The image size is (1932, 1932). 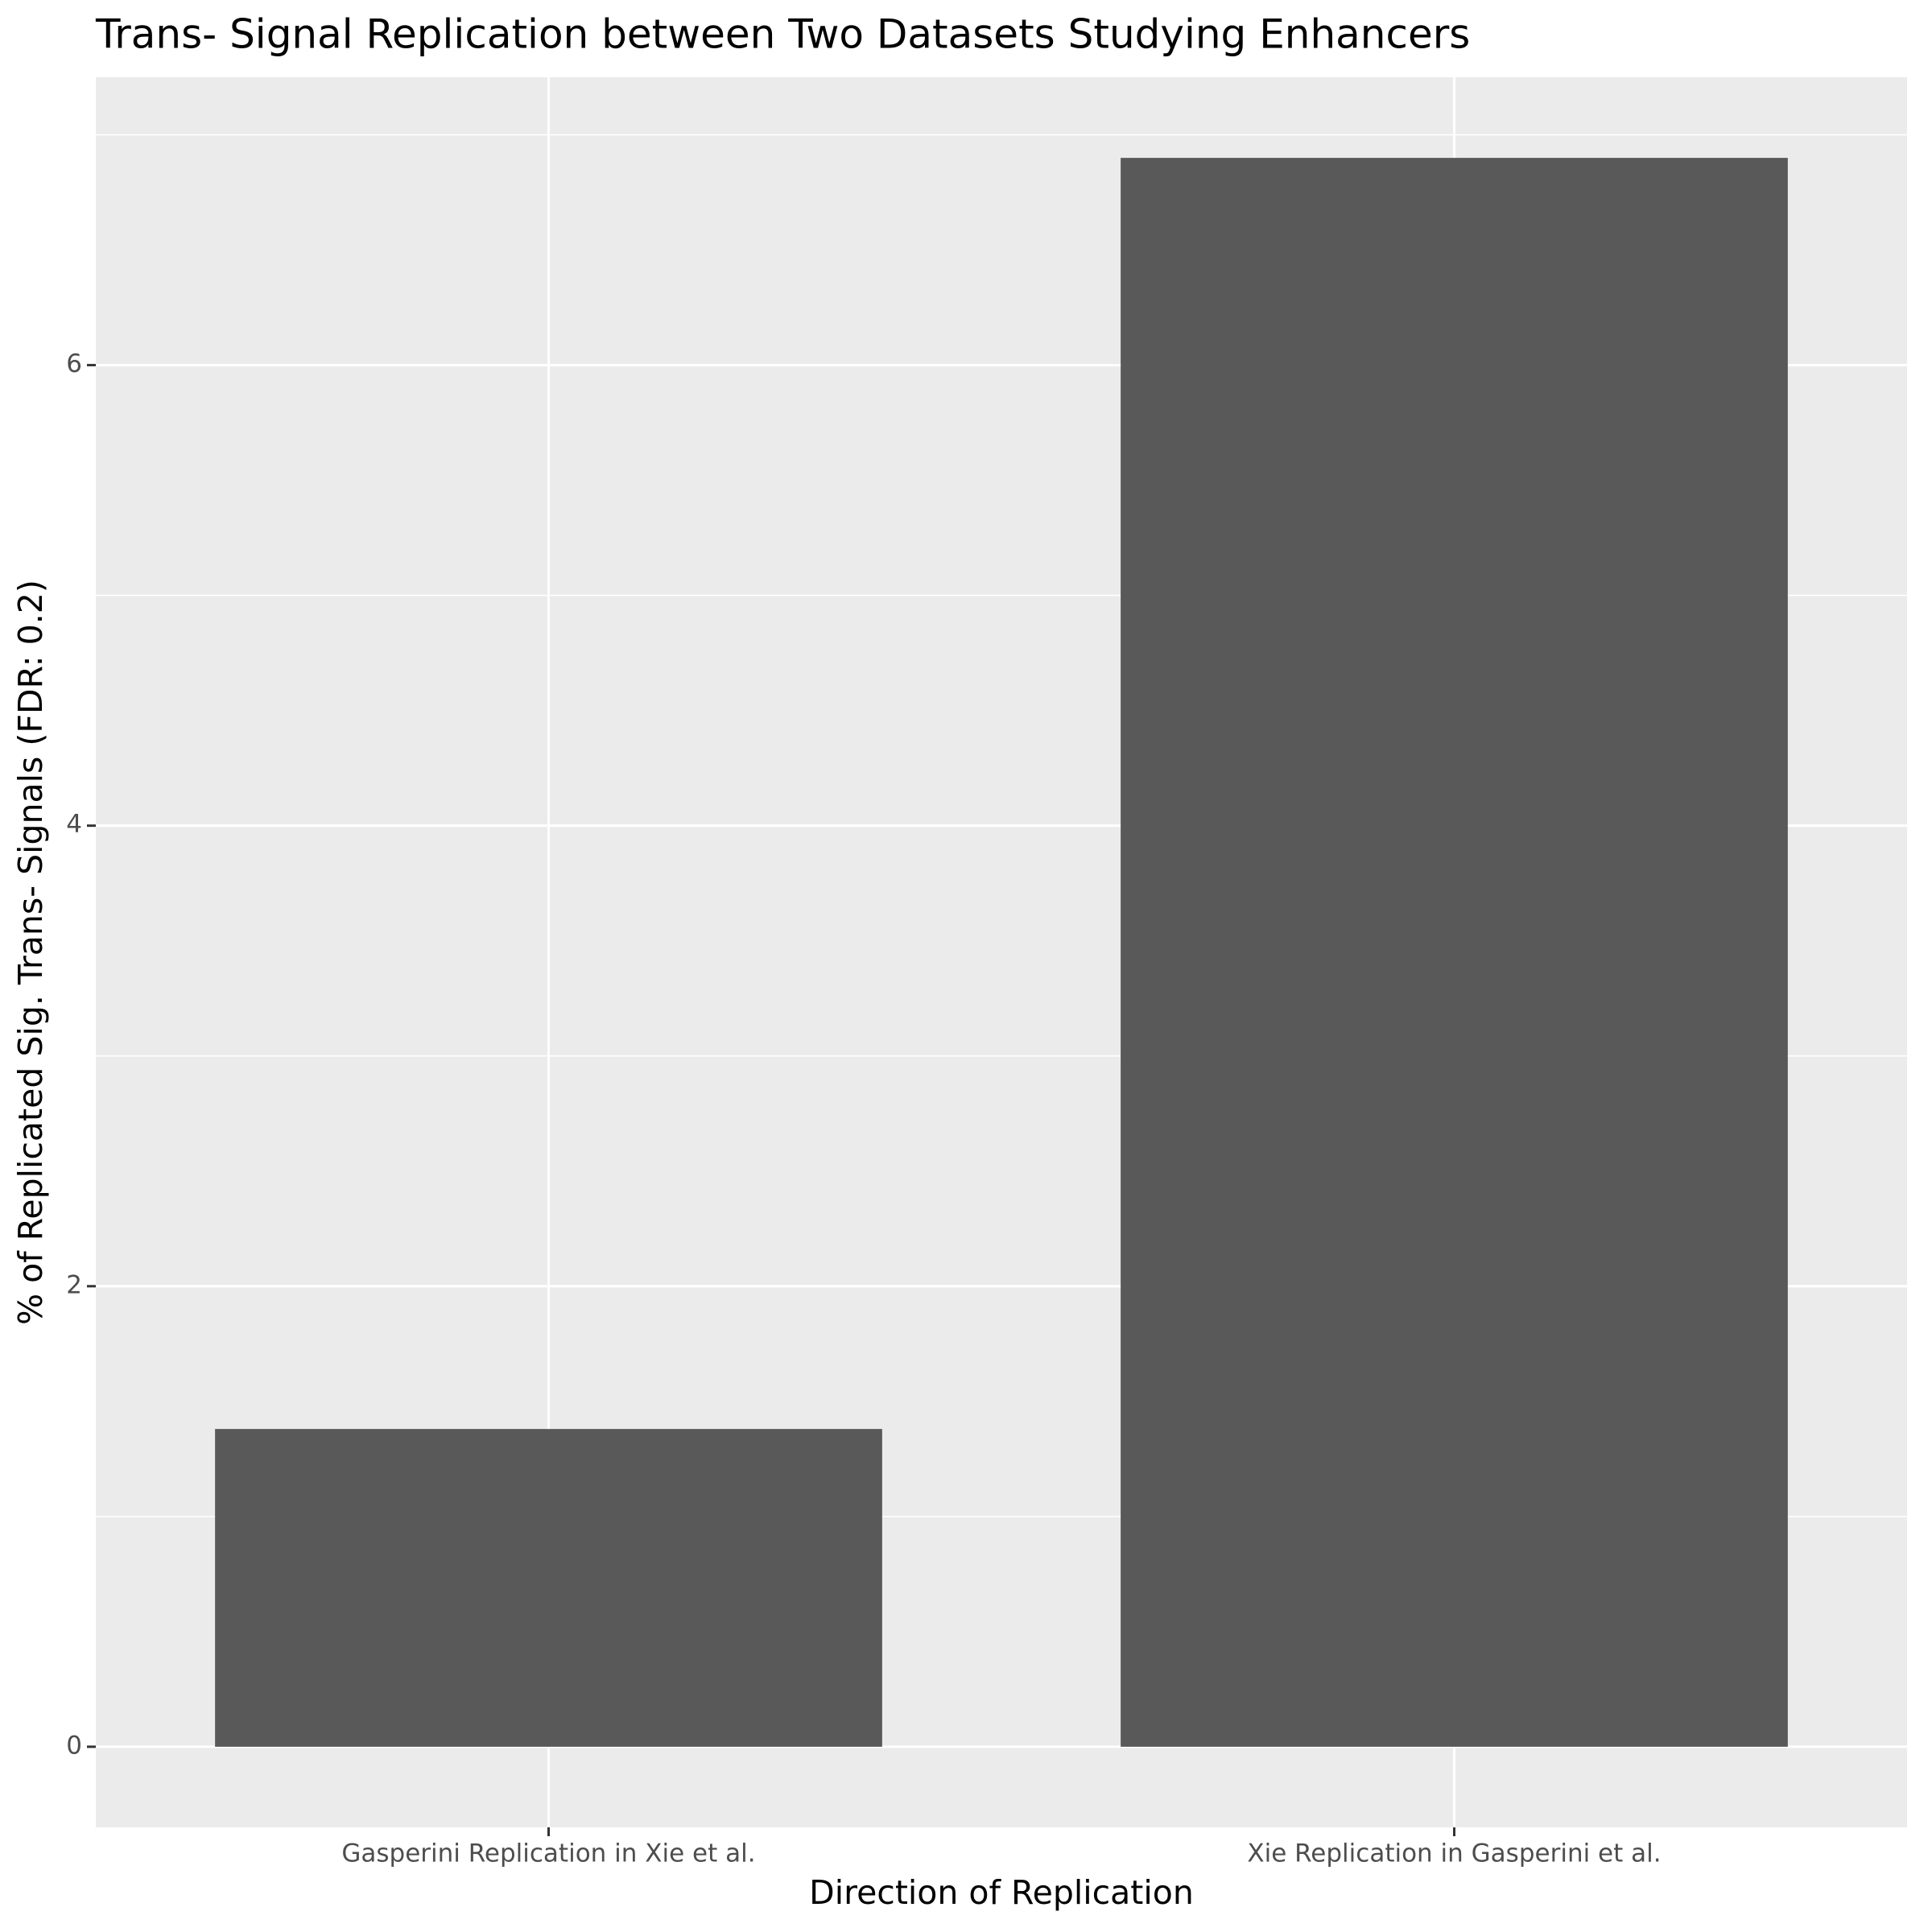 I want to click on y-tick-label: 6, so click(x=74, y=363).